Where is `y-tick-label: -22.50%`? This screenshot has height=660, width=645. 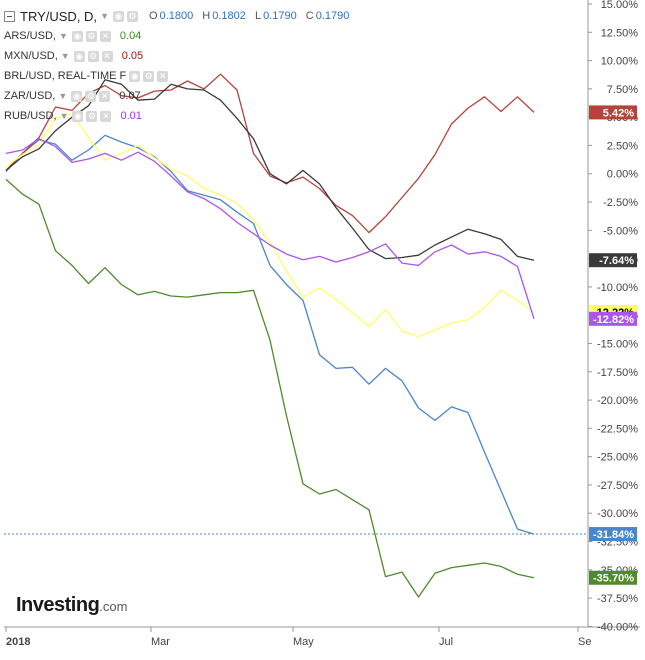 y-tick-label: -22.50% is located at coordinates (617, 429).